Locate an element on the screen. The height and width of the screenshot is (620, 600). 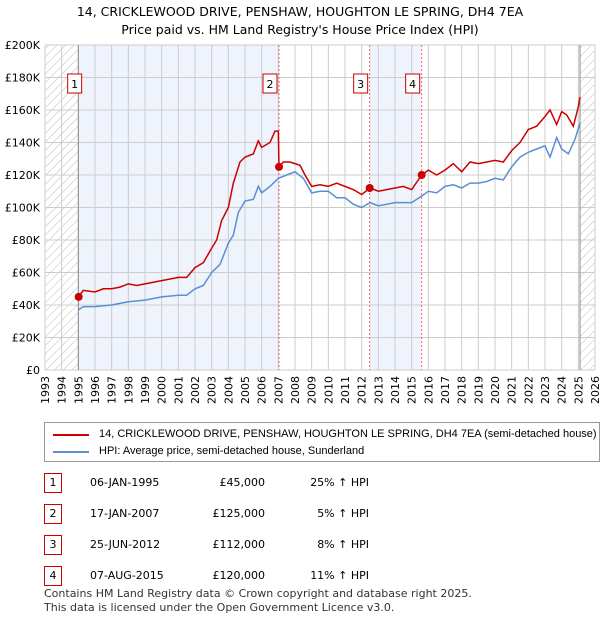
x-tick-label: 2004 is located at coordinates (228, 390).